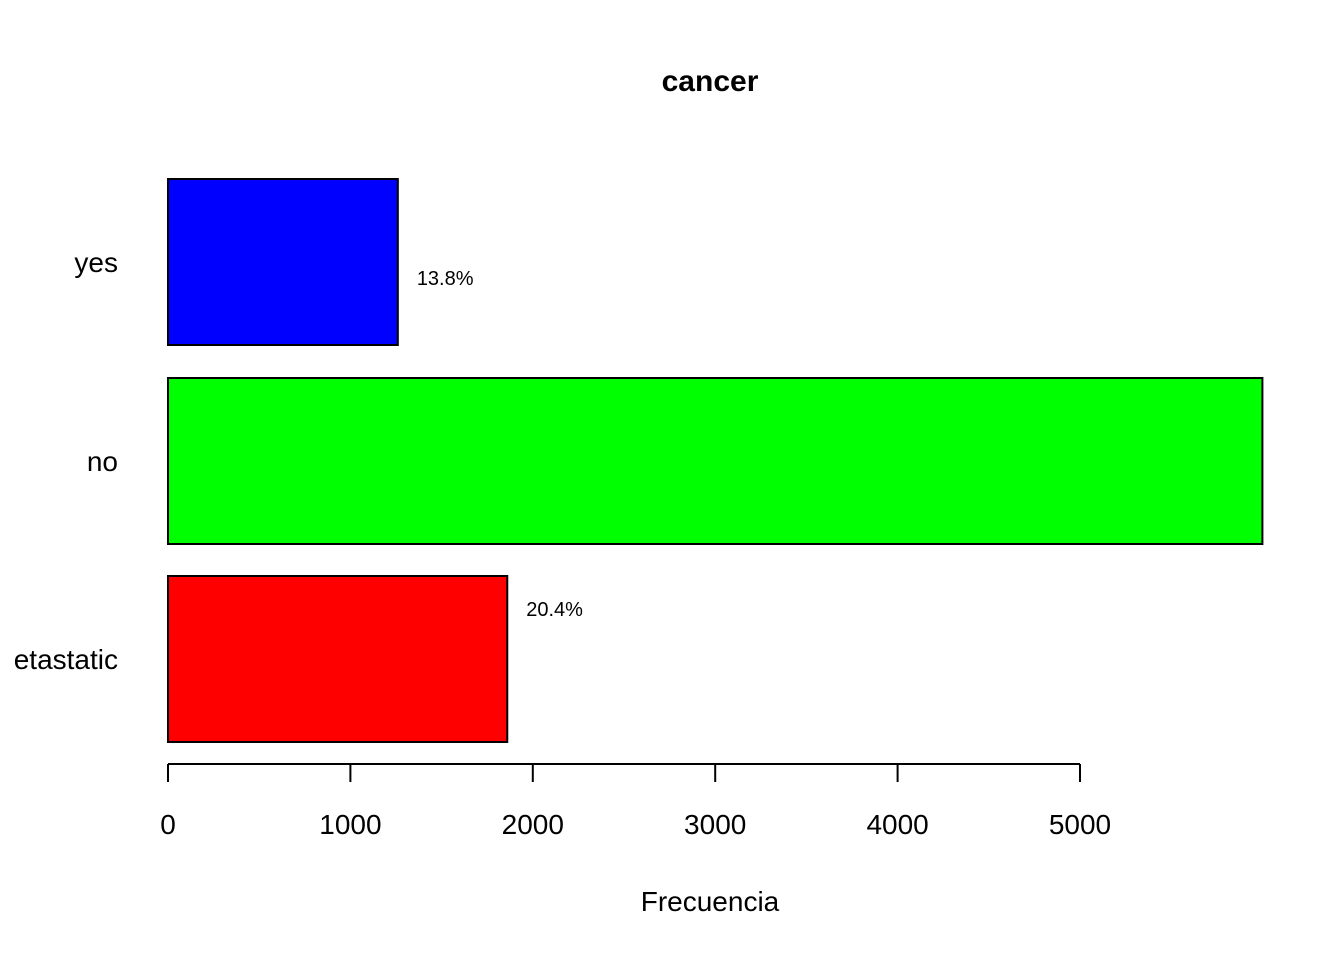  I want to click on bar-no, so click(715, 461).